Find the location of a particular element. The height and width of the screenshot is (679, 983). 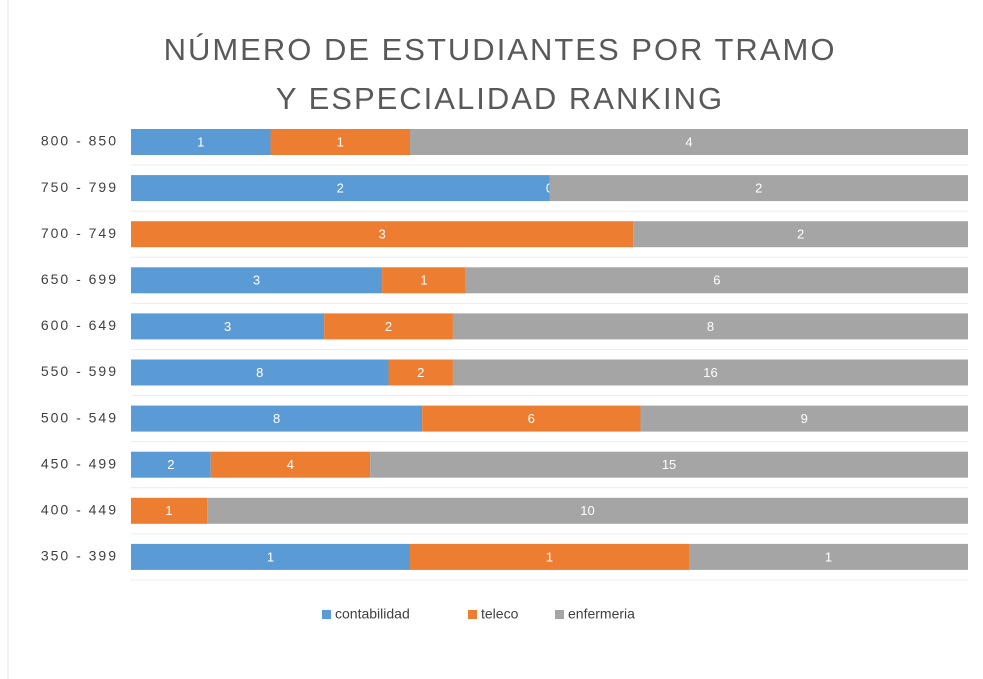

data-label: 9 is located at coordinates (804, 418).